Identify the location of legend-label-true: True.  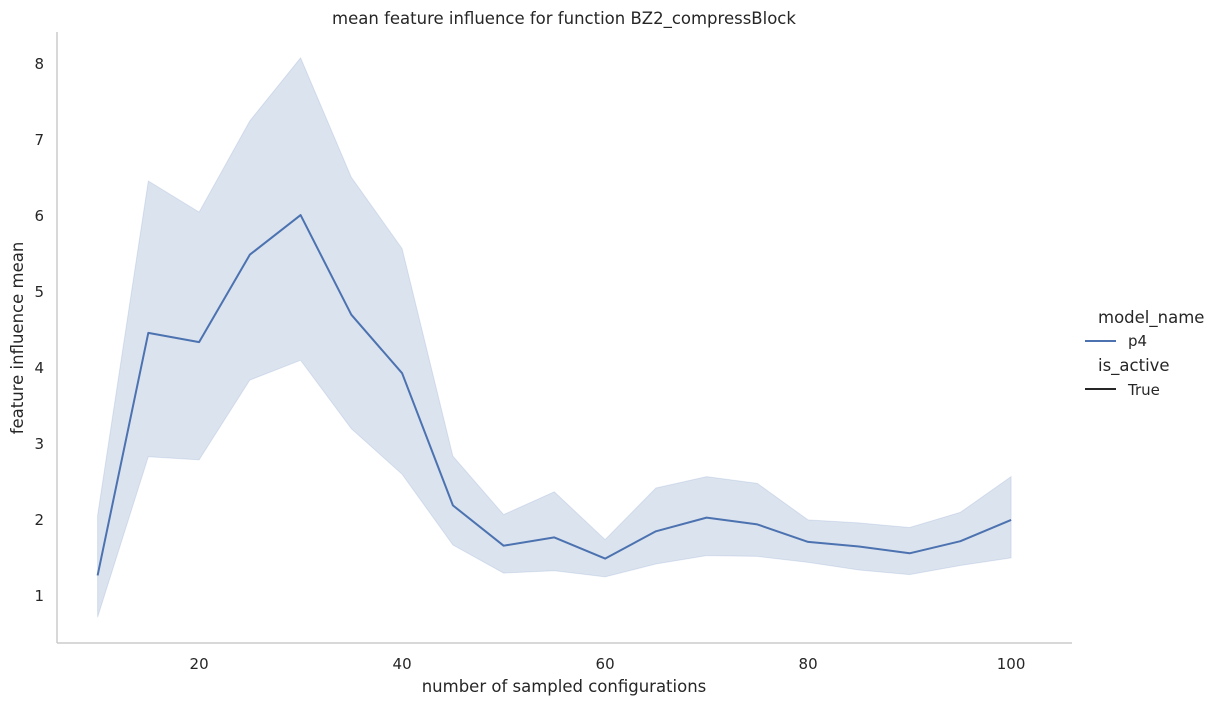
(1143, 390).